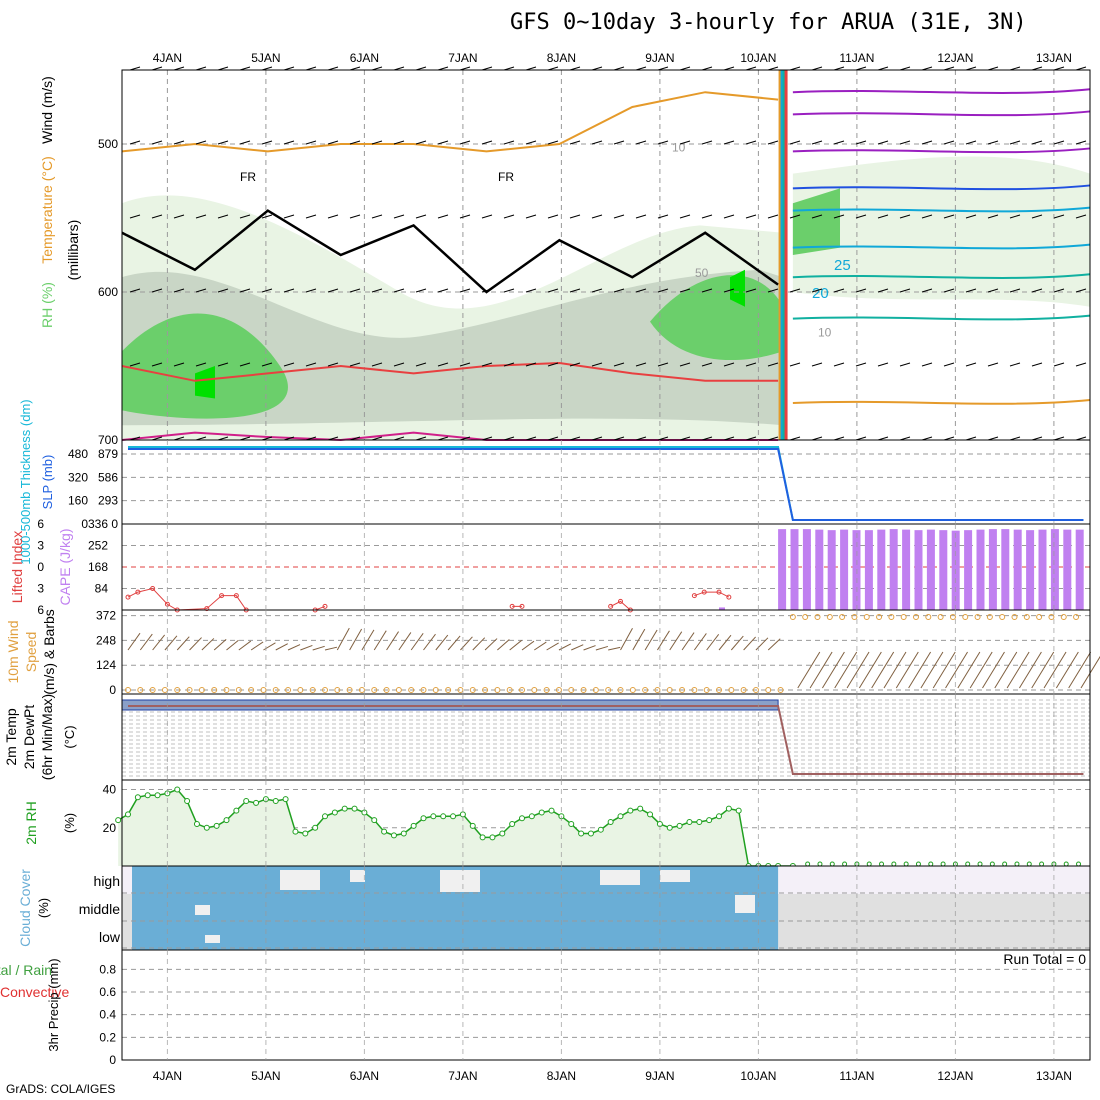 This screenshot has height=1100, width=1100. What do you see at coordinates (69, 823) in the screenshot?
I see `rh2m-axis-unit: (%)` at bounding box center [69, 823].